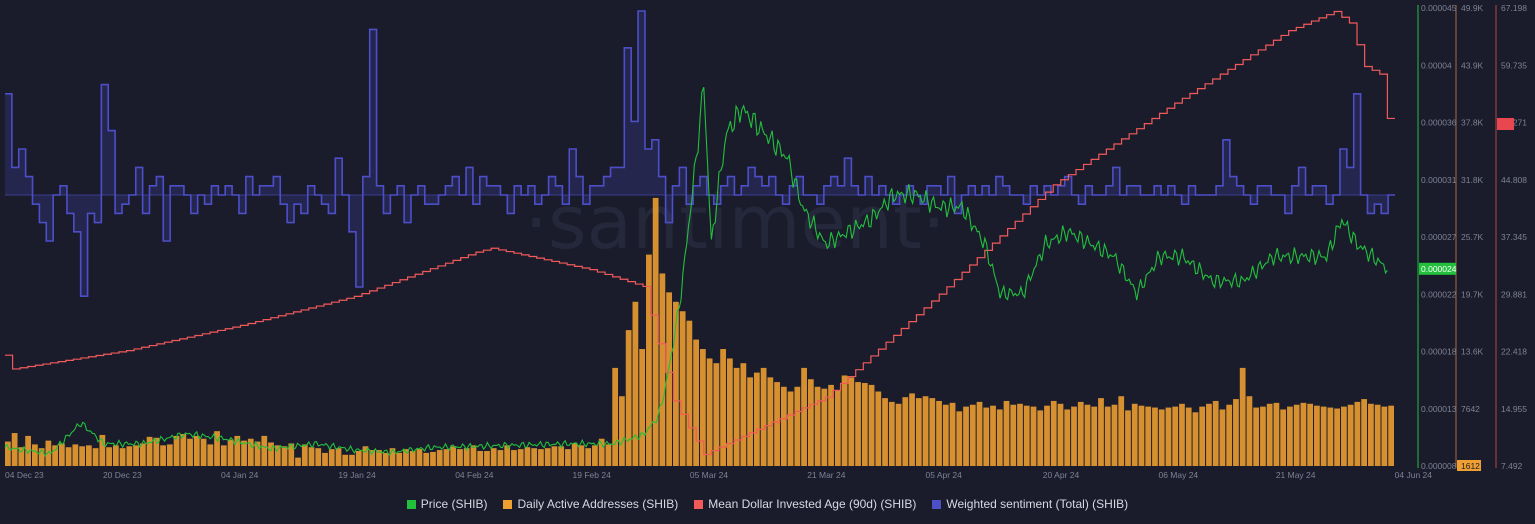 Image resolution: width=1535 pixels, height=524 pixels. Describe the element at coordinates (1514, 65) in the screenshot. I see `mdia-axis-tick: 59.735` at that location.